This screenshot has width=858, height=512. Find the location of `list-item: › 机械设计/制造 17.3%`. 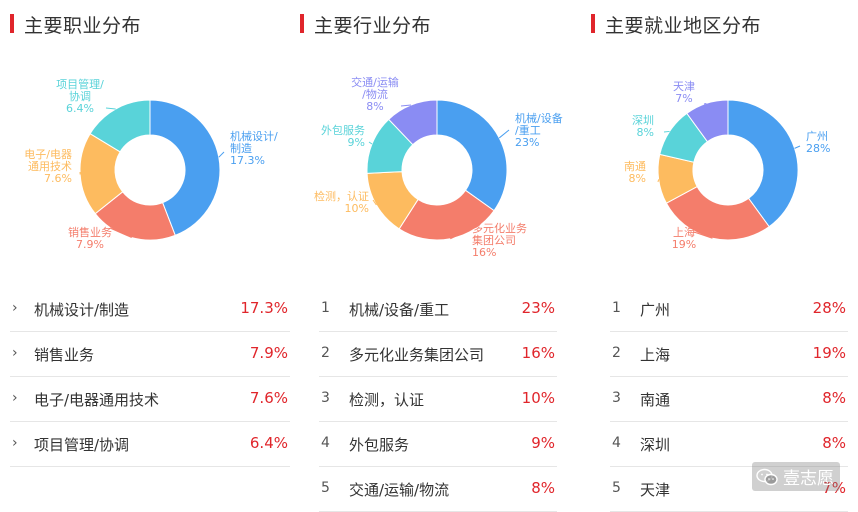

list-item: › 机械设计/制造 17.3% is located at coordinates (150, 309).